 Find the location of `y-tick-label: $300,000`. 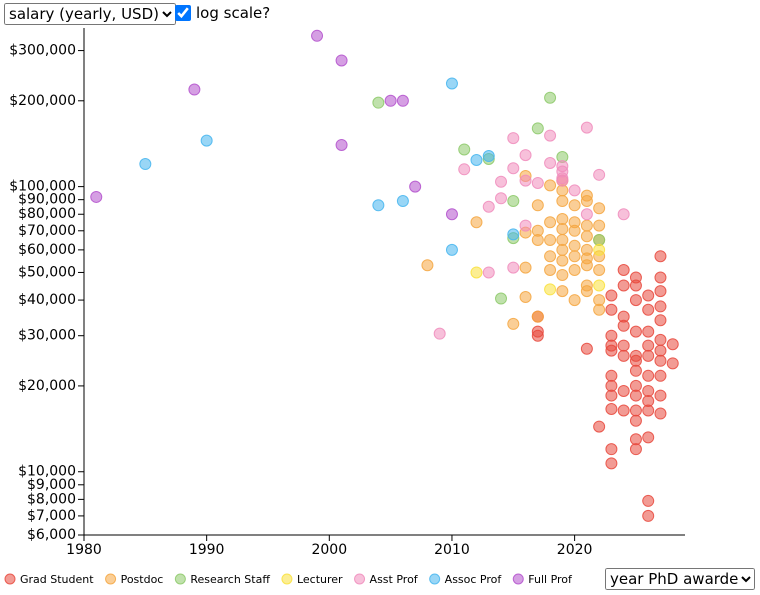

y-tick-label: $300,000 is located at coordinates (42, 51).